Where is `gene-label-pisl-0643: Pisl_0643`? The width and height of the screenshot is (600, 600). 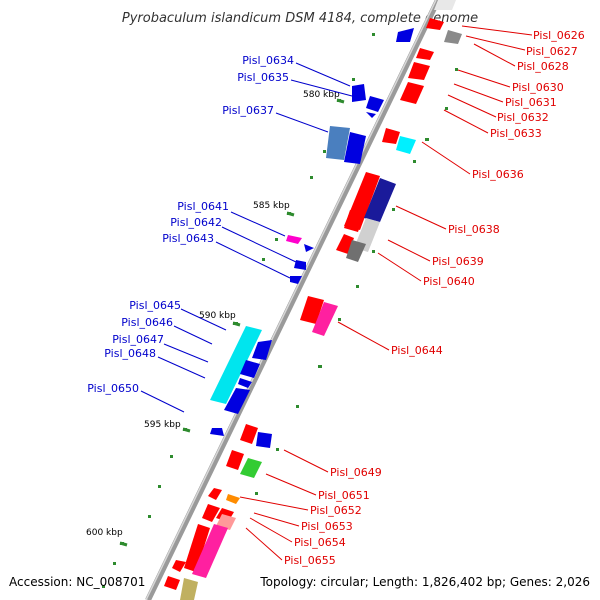 gene-label-pisl-0643: Pisl_0643 is located at coordinates (188, 238).